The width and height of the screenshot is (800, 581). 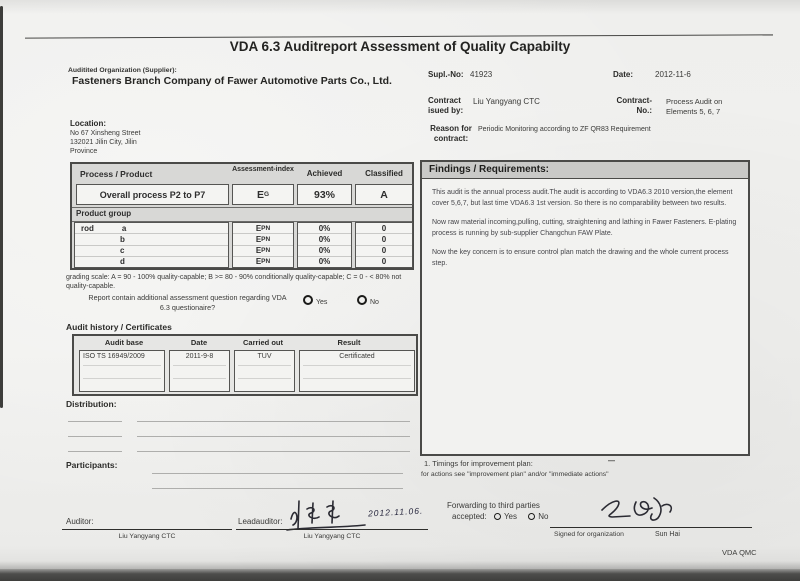 I want to click on address-line: 132021 Jilin City, Jilin, so click(x=103, y=143).